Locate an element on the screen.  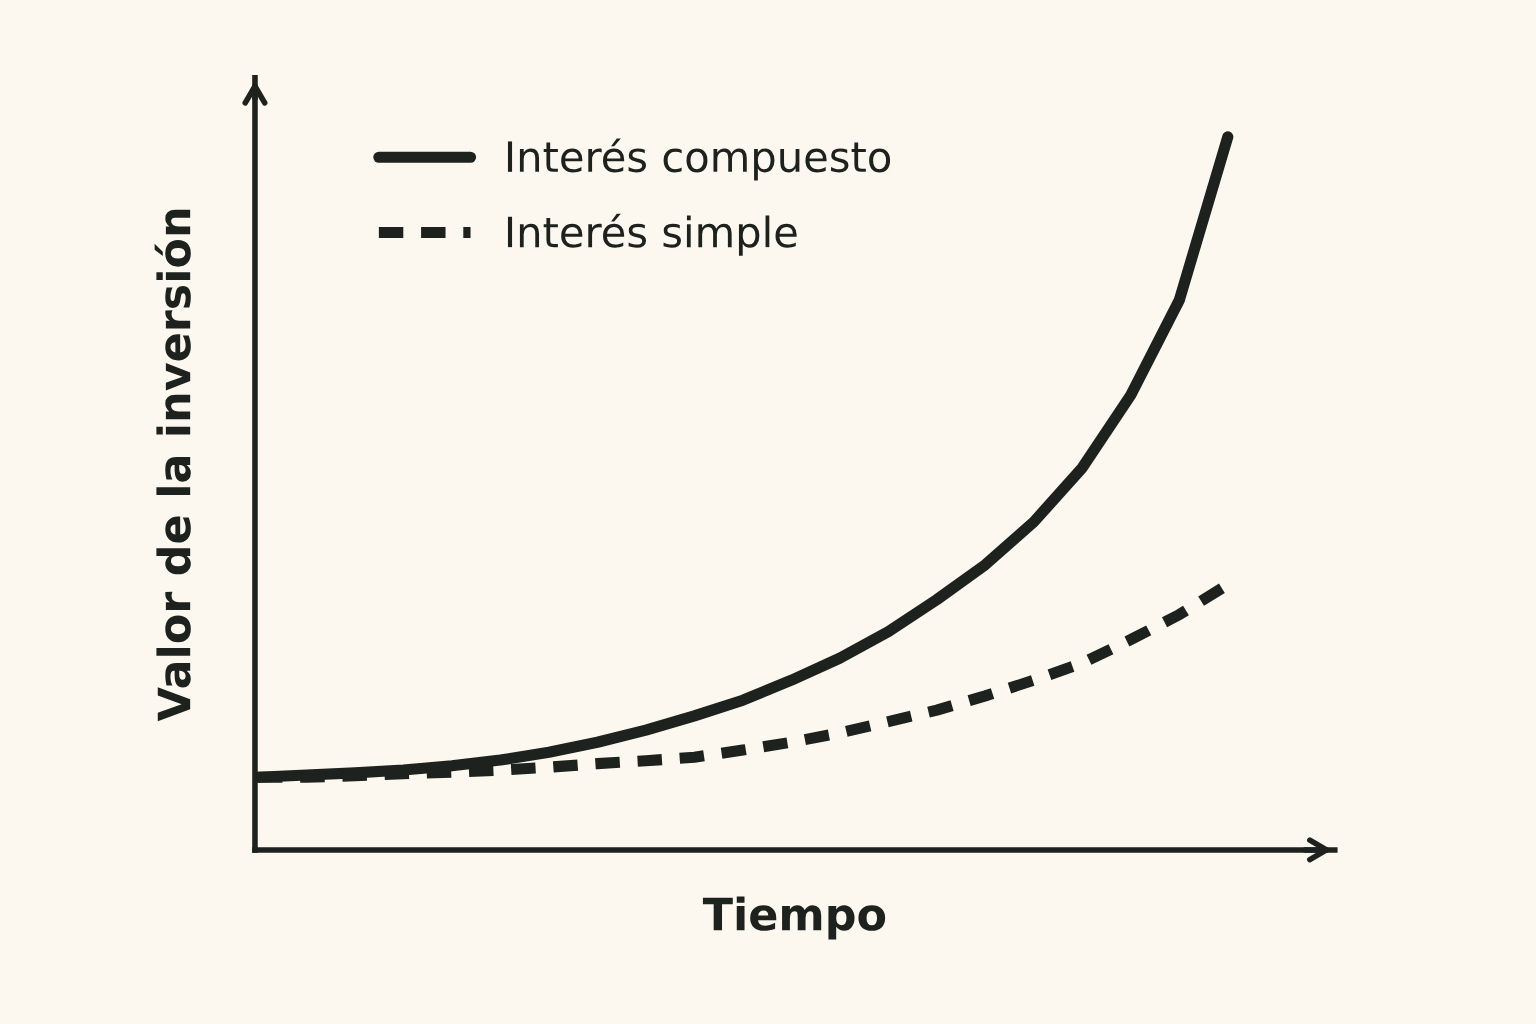
x-axis-title: Tiempo is located at coordinates (794, 918).